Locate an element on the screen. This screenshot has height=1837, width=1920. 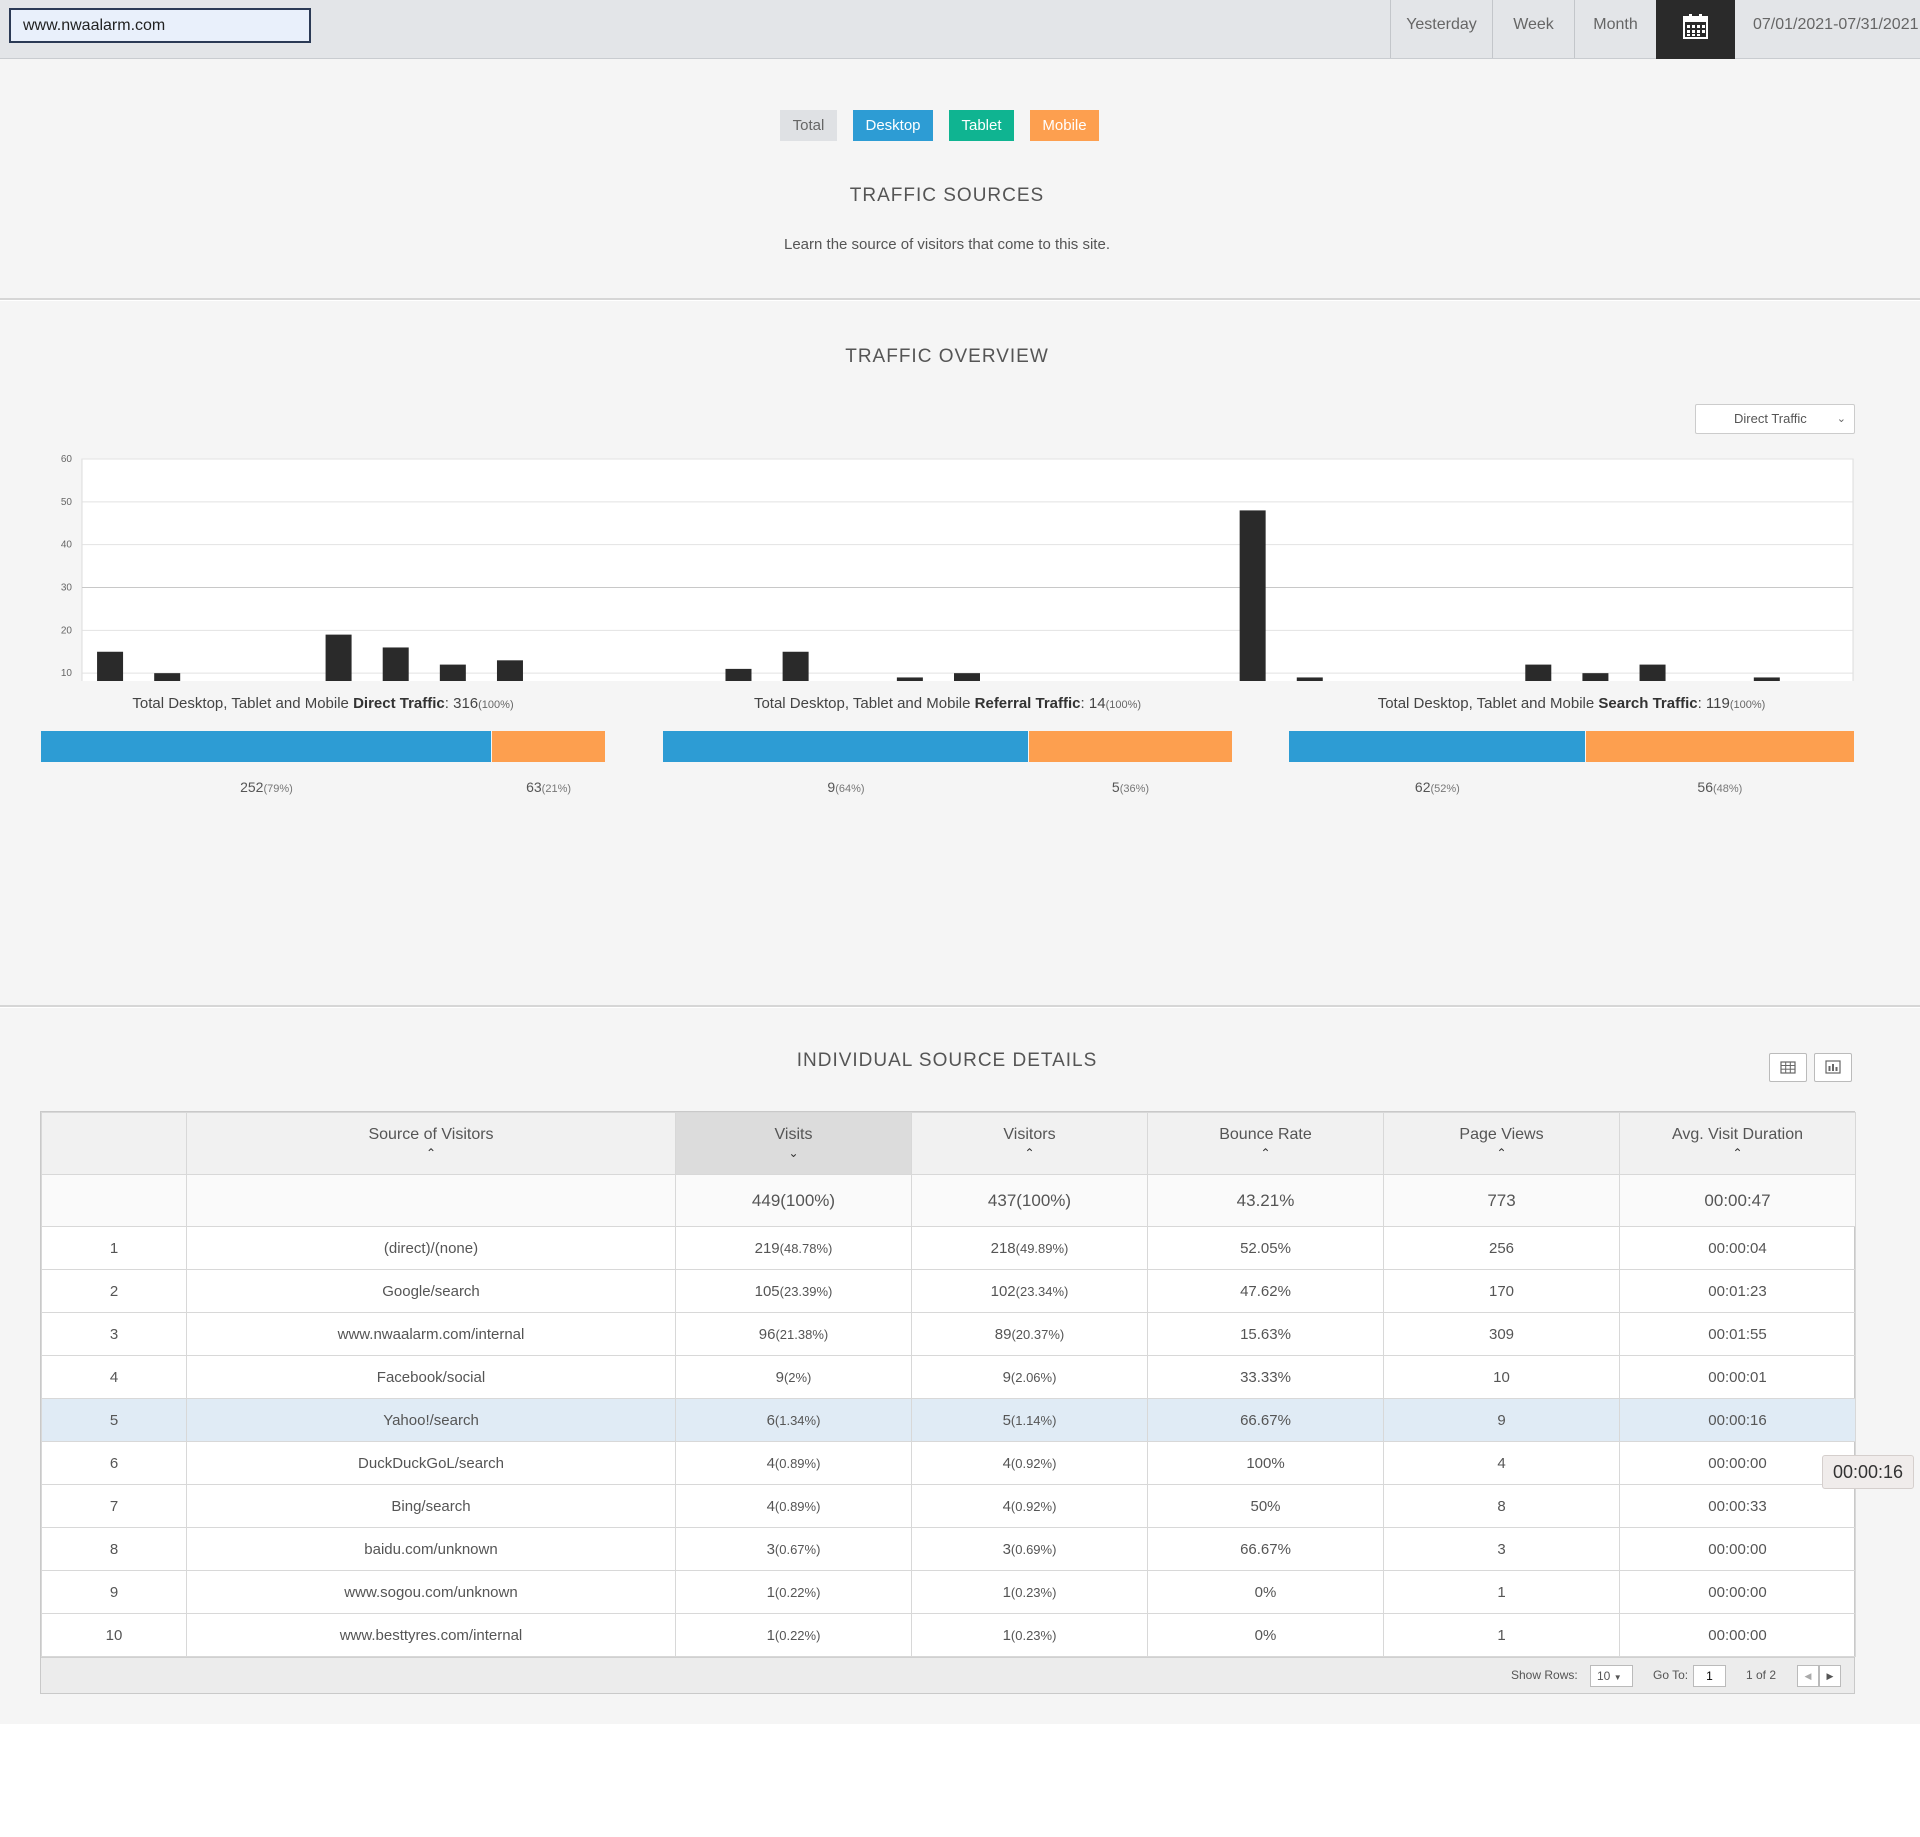
desktop-share-label: 252(79%) is located at coordinates (266, 787).